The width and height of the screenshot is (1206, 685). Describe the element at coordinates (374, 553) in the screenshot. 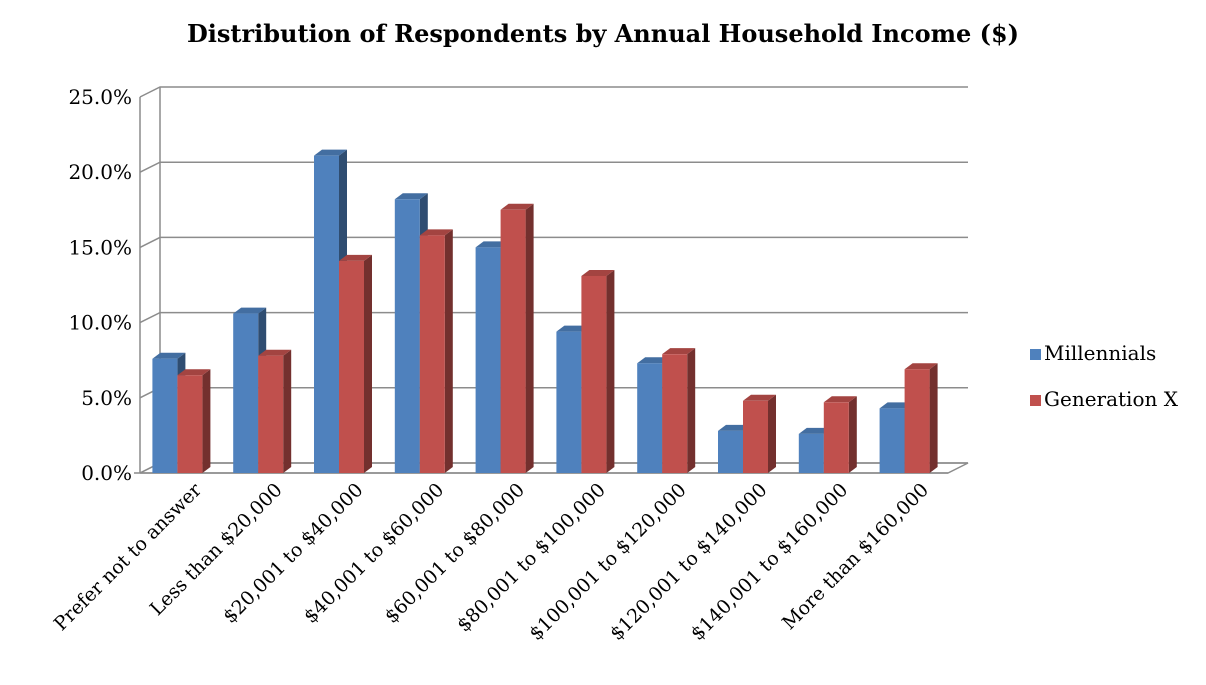

I see `x-category-label: $40,001 to $60,000` at that location.